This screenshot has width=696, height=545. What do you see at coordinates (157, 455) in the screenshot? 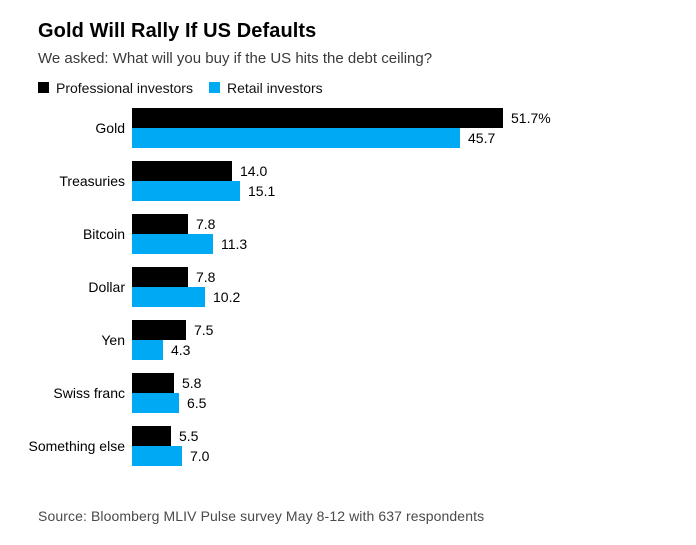
I see `bar-retail-investors-something-else` at bounding box center [157, 455].